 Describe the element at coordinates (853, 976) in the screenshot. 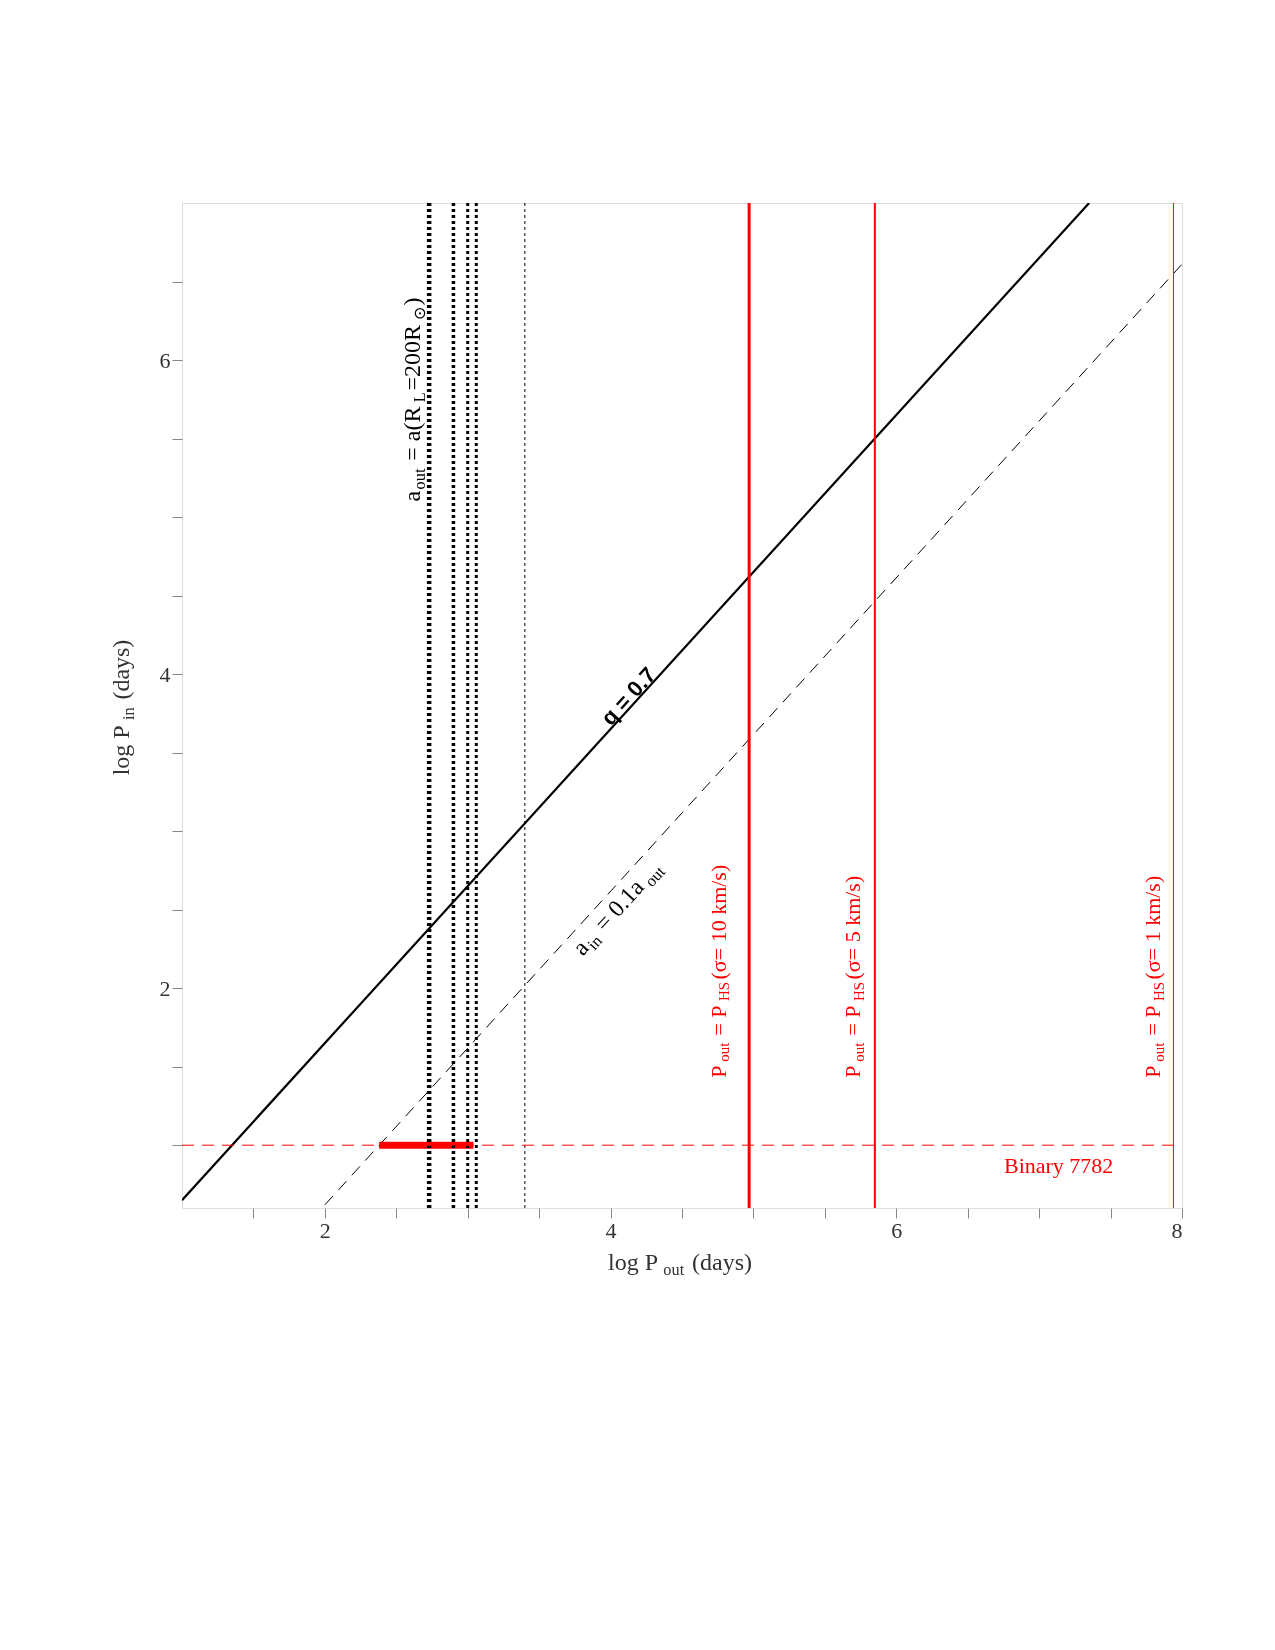

I see `annotation: Pout = PHS(σ= 5 km/s)` at that location.